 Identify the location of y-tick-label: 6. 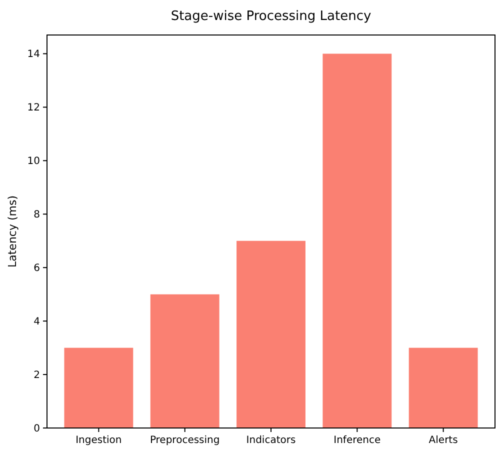
(37, 268).